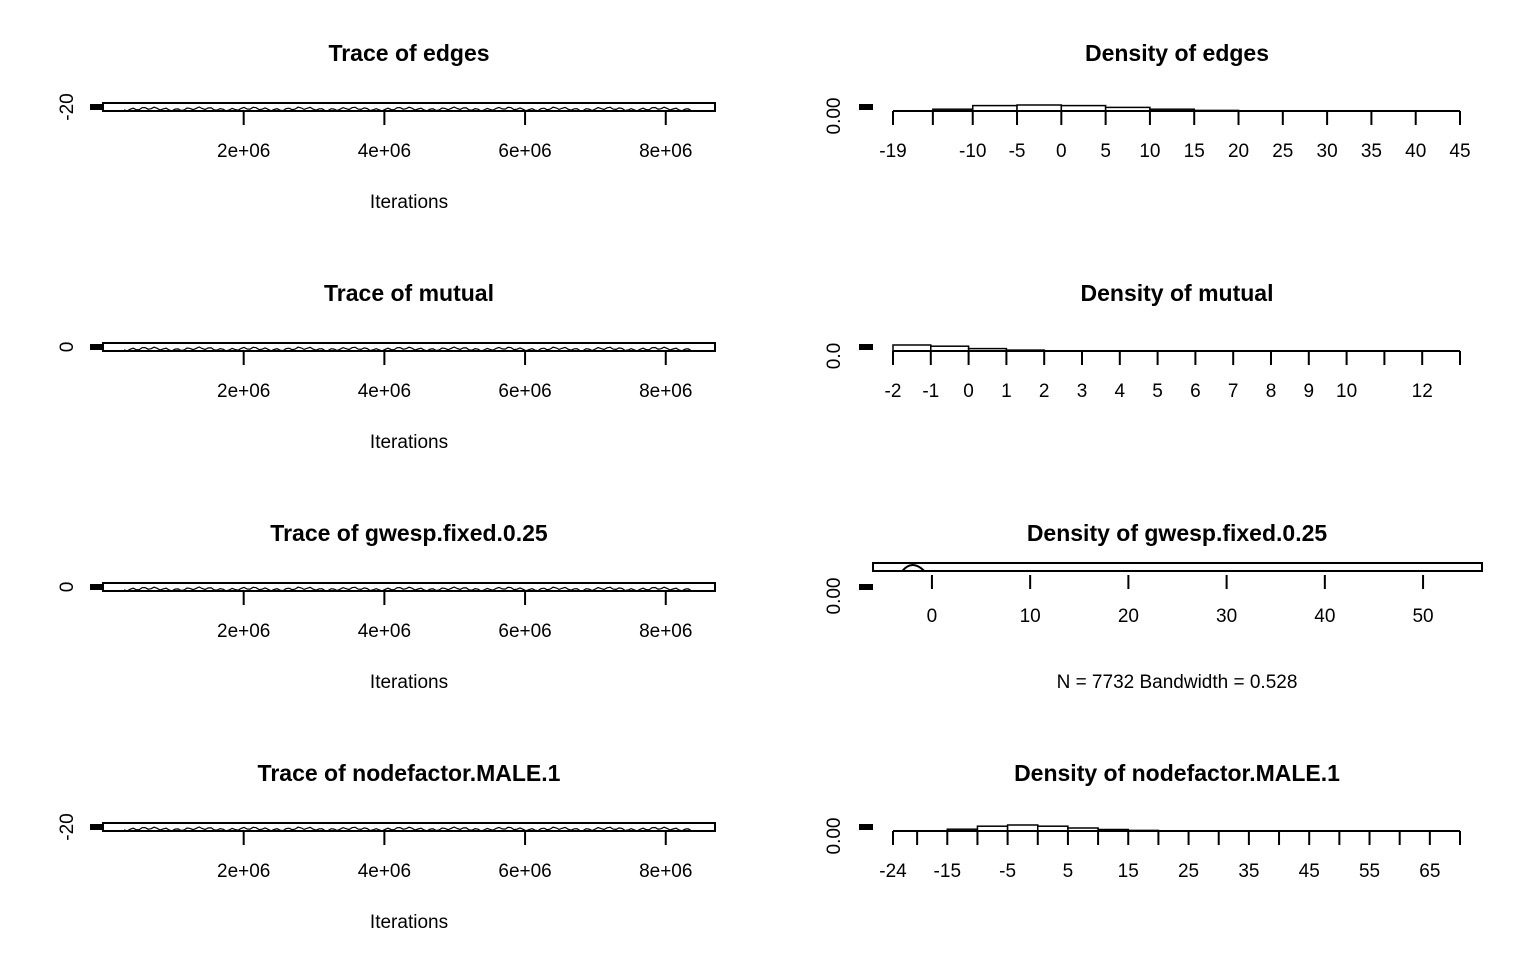 This screenshot has height=960, width=1536. I want to click on plot-frame, so click(1177, 567).